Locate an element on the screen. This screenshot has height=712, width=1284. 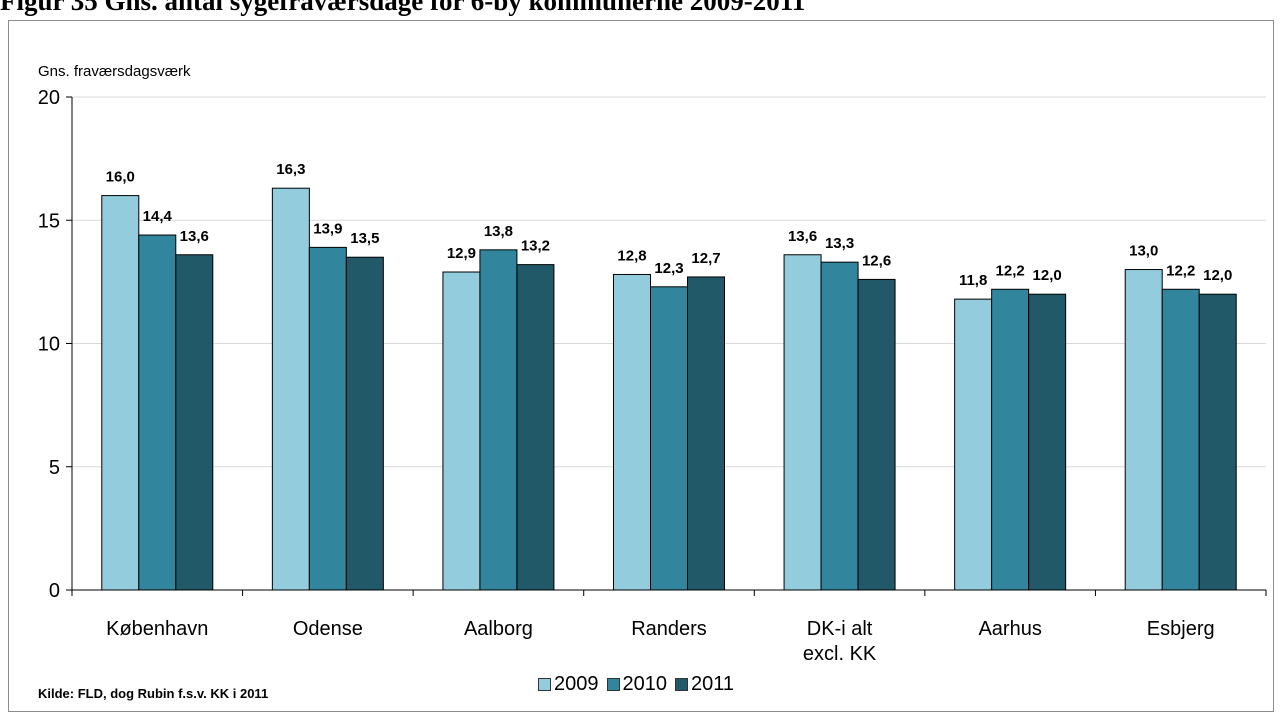
x-tick-label: Aalborg is located at coordinates (498, 629).